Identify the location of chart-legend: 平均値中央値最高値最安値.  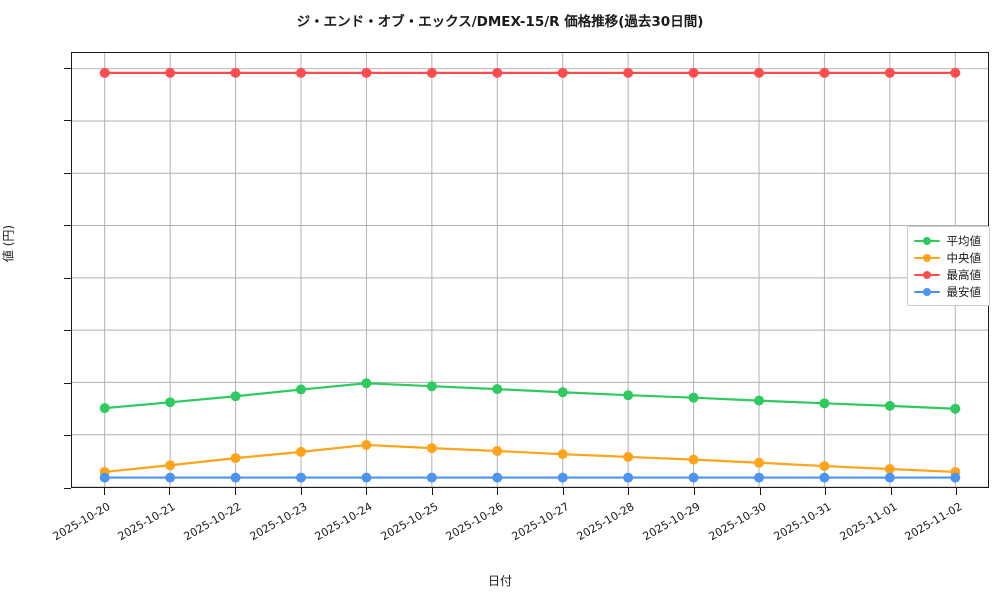
(948, 266).